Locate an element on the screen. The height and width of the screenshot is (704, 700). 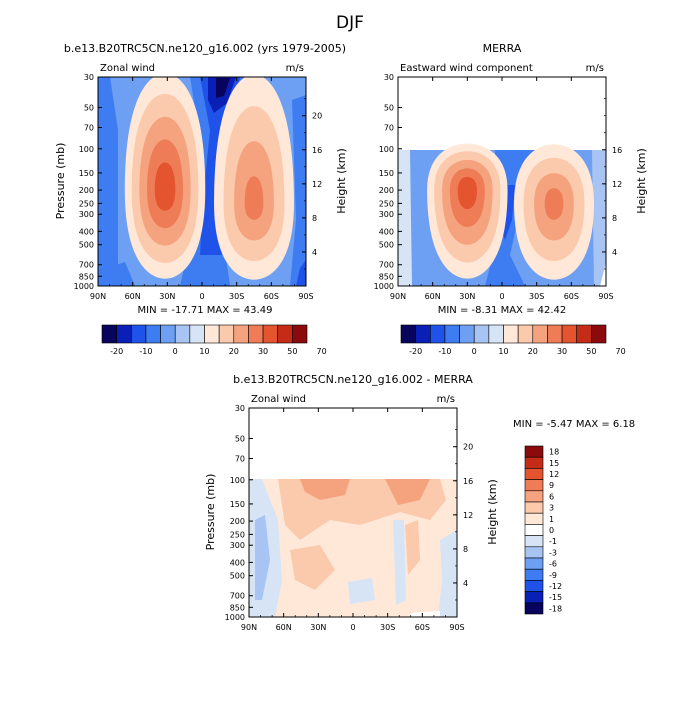
panel-diff-stats: MIN = -5.47 MAX = 6.18 is located at coordinates (574, 424).